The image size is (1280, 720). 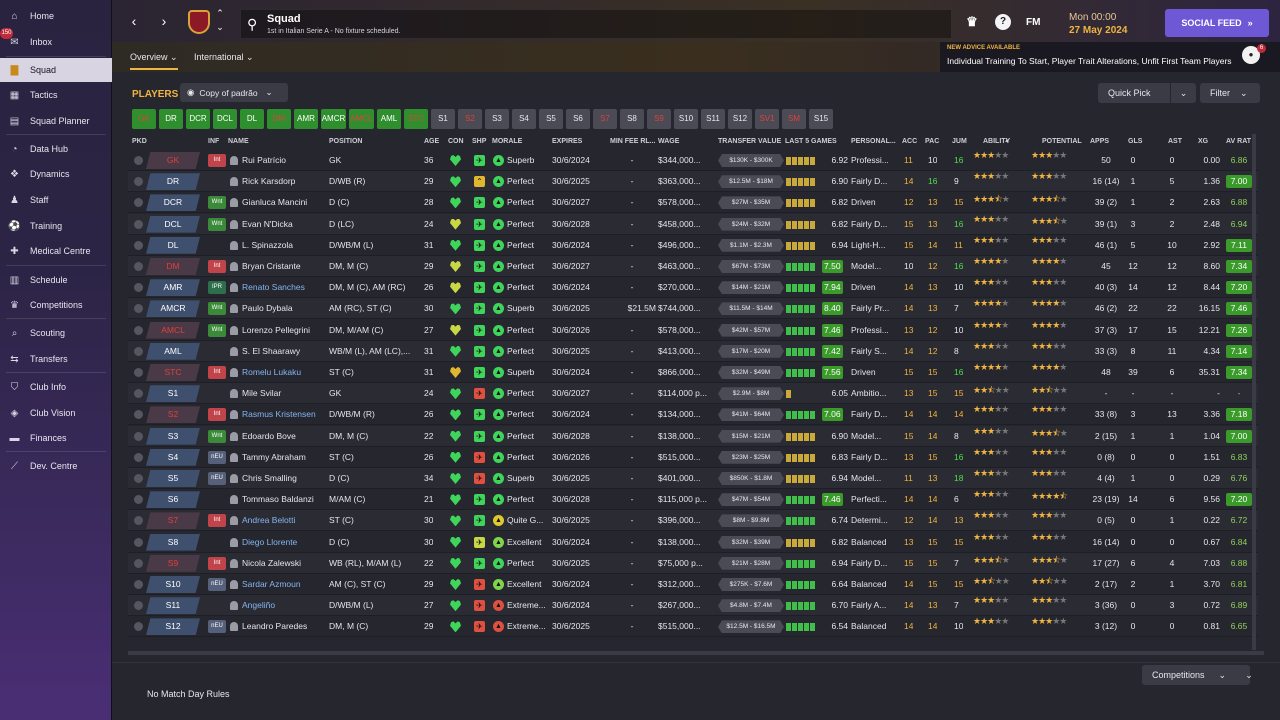 I want to click on player-name: Rick Karsdorp, so click(x=269, y=181).